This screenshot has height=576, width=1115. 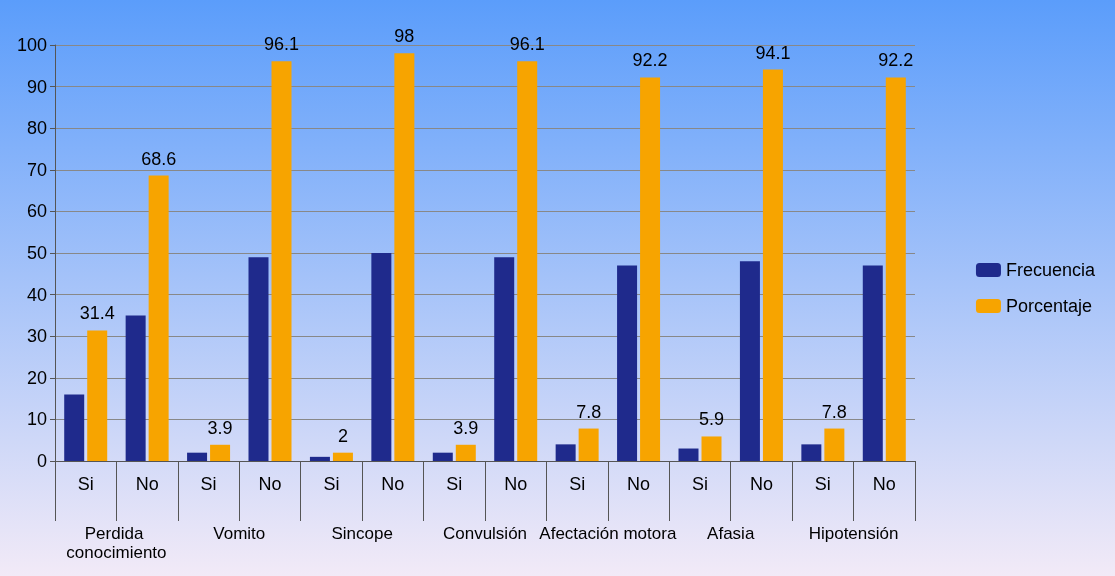 What do you see at coordinates (97, 313) in the screenshot?
I see `data-label: 31.4` at bounding box center [97, 313].